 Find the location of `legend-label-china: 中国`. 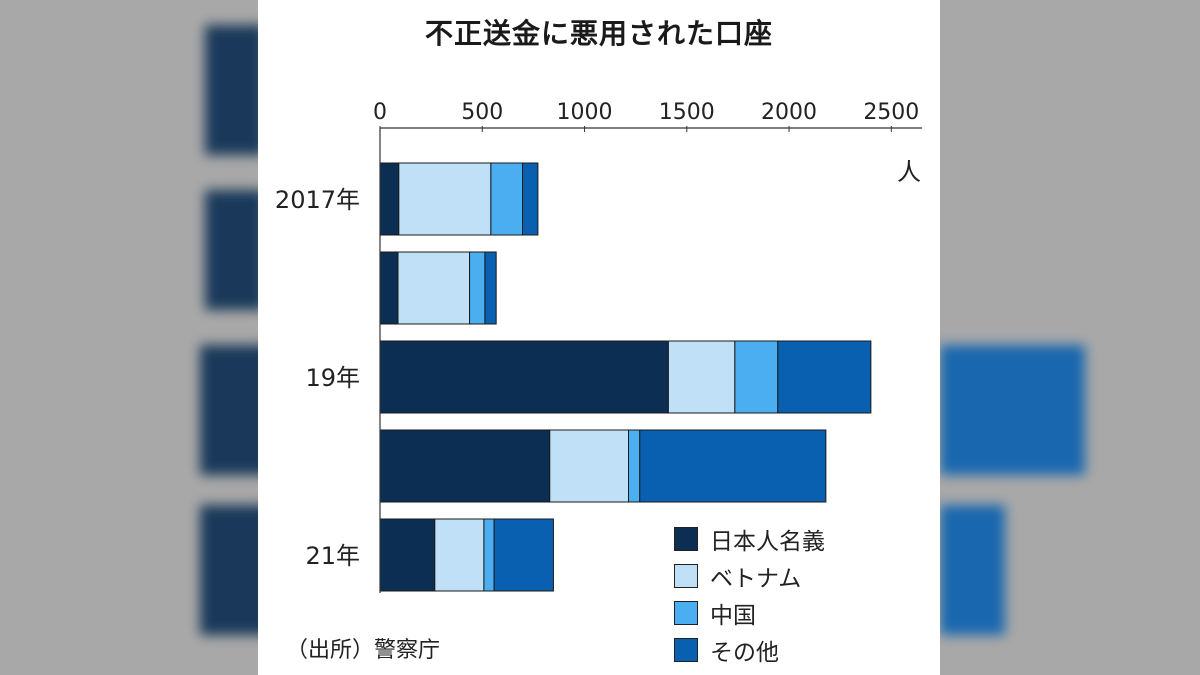

legend-label-china: 中国 is located at coordinates (733, 615).